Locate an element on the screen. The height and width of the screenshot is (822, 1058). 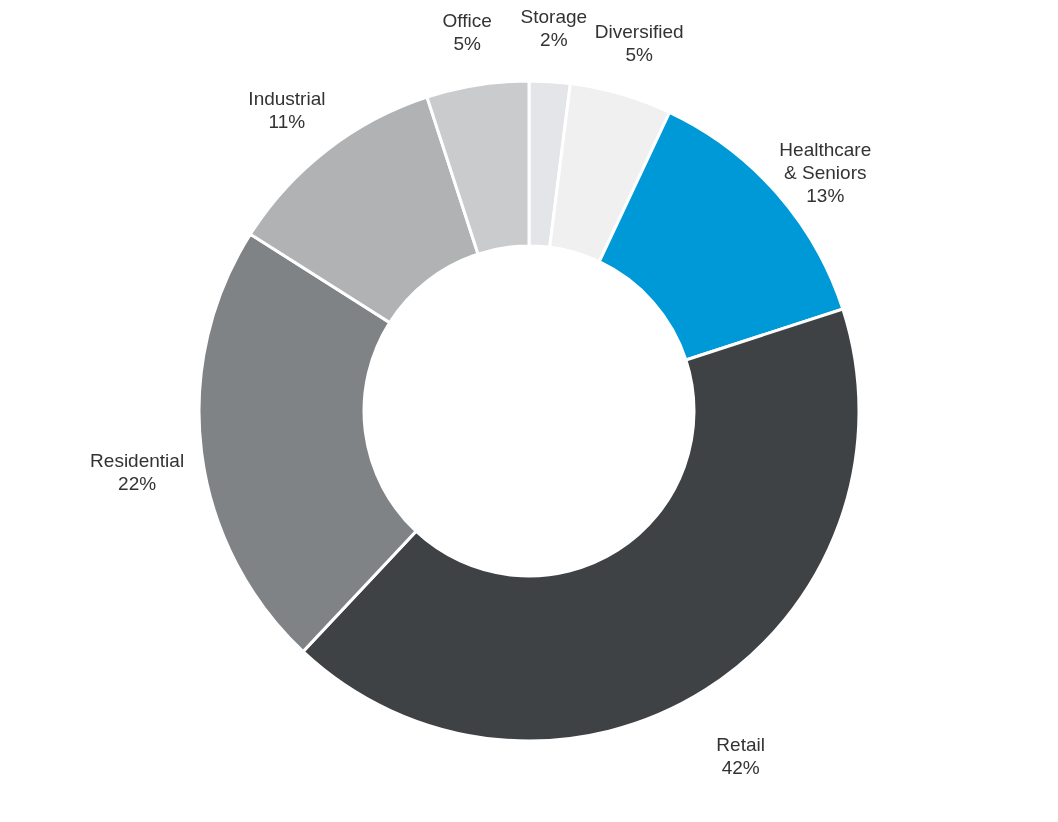
slice-label: Storage is located at coordinates (554, 16).